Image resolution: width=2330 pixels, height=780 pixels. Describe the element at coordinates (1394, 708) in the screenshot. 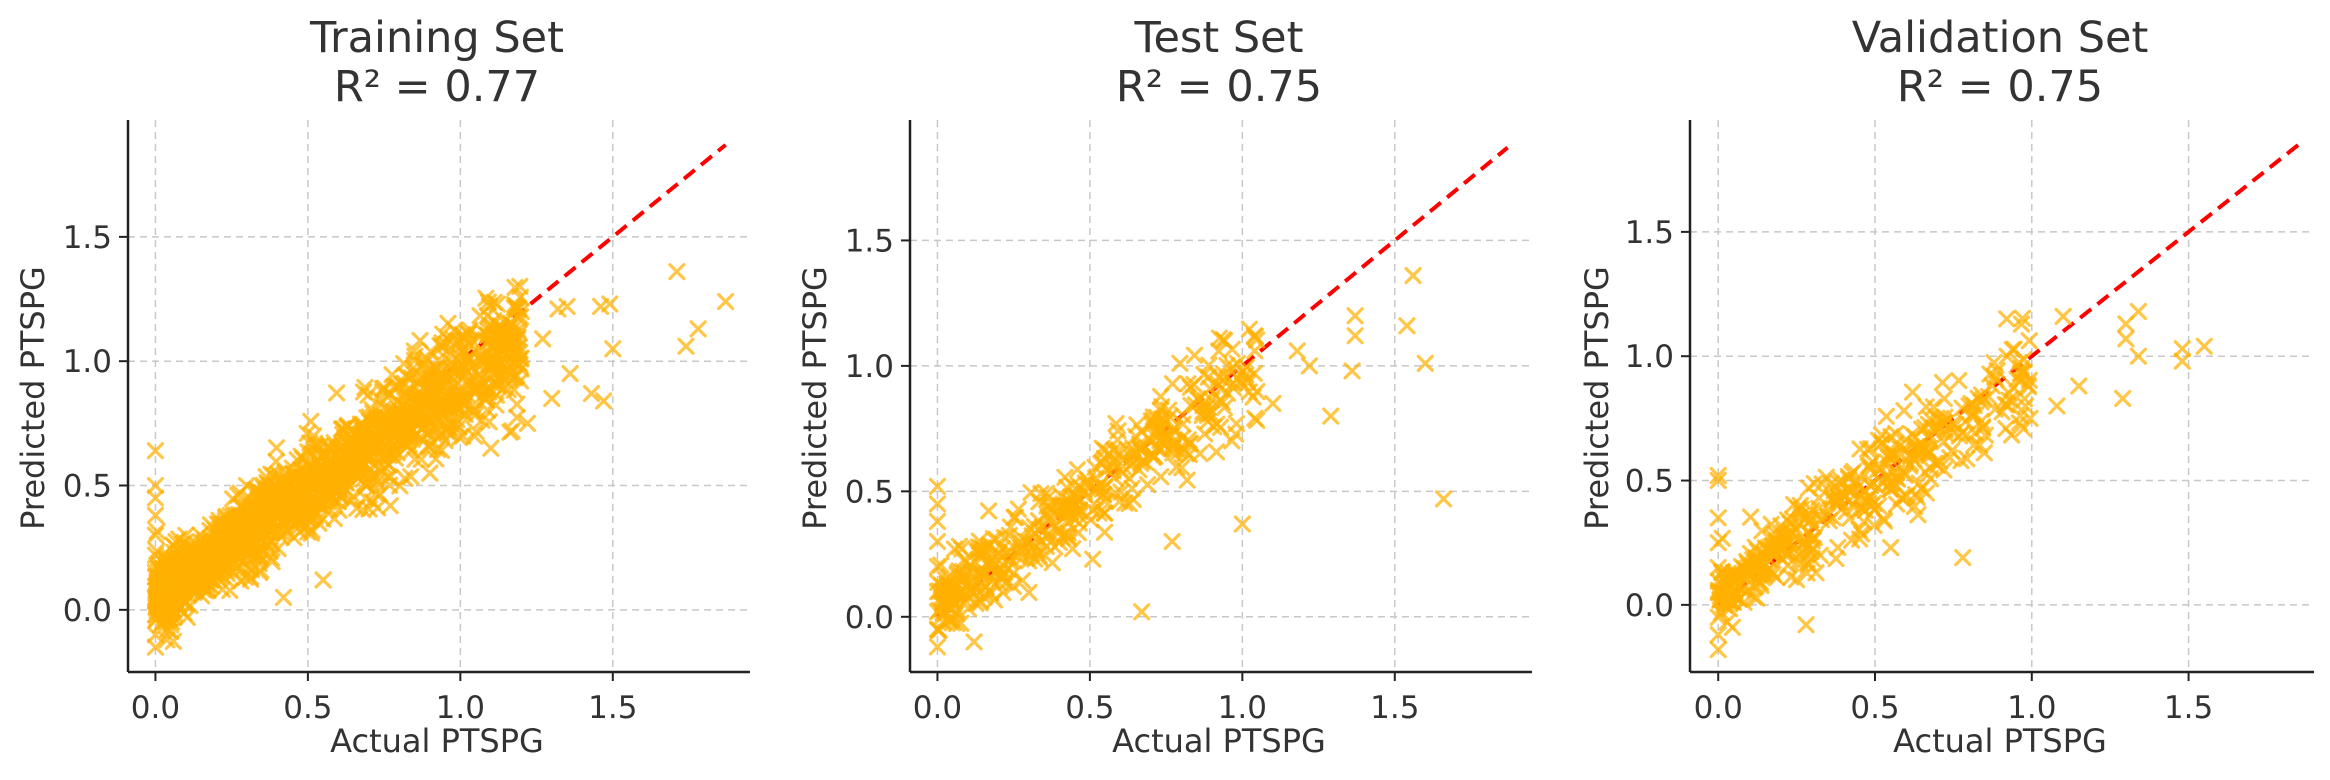

I see `x-tick-label: 1.5` at that location.